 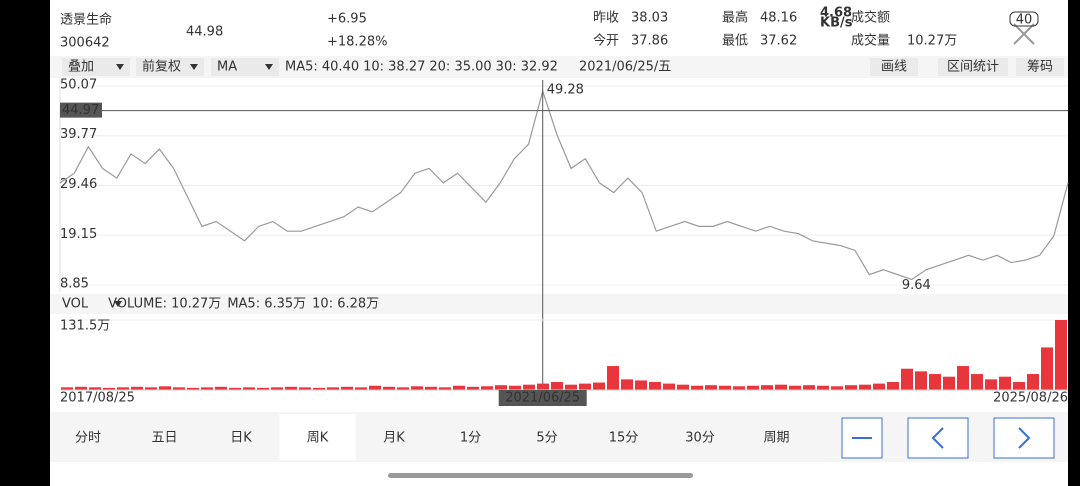 What do you see at coordinates (649, 41) in the screenshot?
I see `stat-value: 37.86` at bounding box center [649, 41].